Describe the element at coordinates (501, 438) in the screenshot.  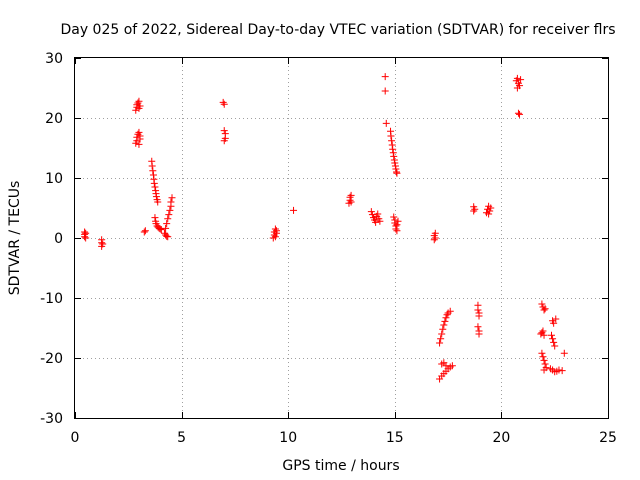
I see `x-tick-label: 20` at that location.